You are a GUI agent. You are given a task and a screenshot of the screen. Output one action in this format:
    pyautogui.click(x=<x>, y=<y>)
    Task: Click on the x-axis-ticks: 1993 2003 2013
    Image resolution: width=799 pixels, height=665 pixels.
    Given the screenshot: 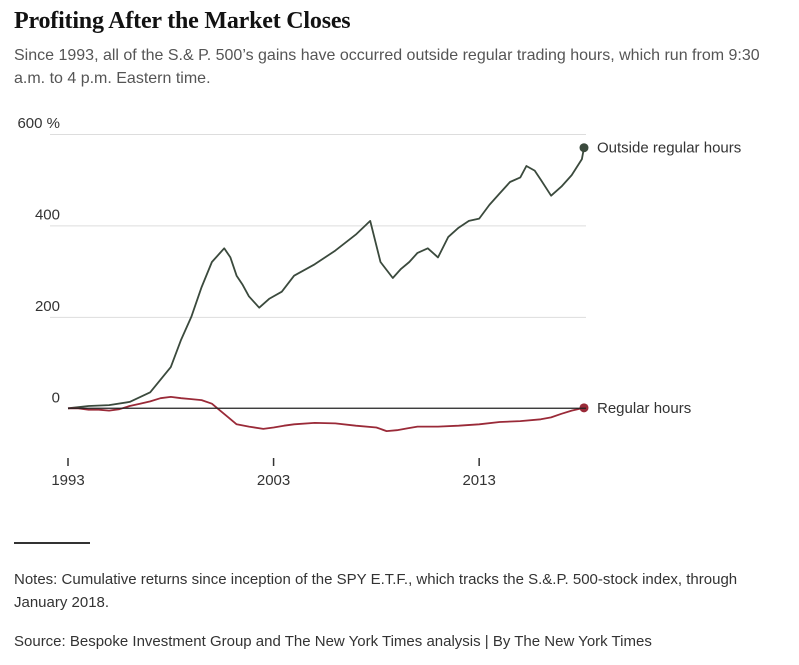 What is the action you would take?
    pyautogui.click(x=273, y=473)
    